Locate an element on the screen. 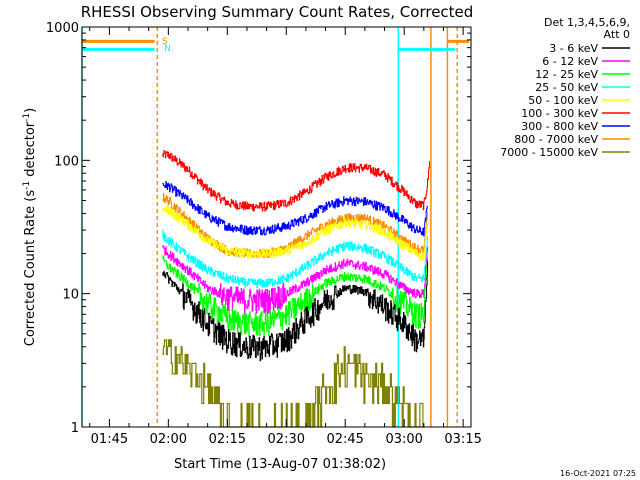 Image resolution: width=640 pixels, height=480 pixels. legend-label-8: 7000 - 15000 keV is located at coordinates (549, 152).